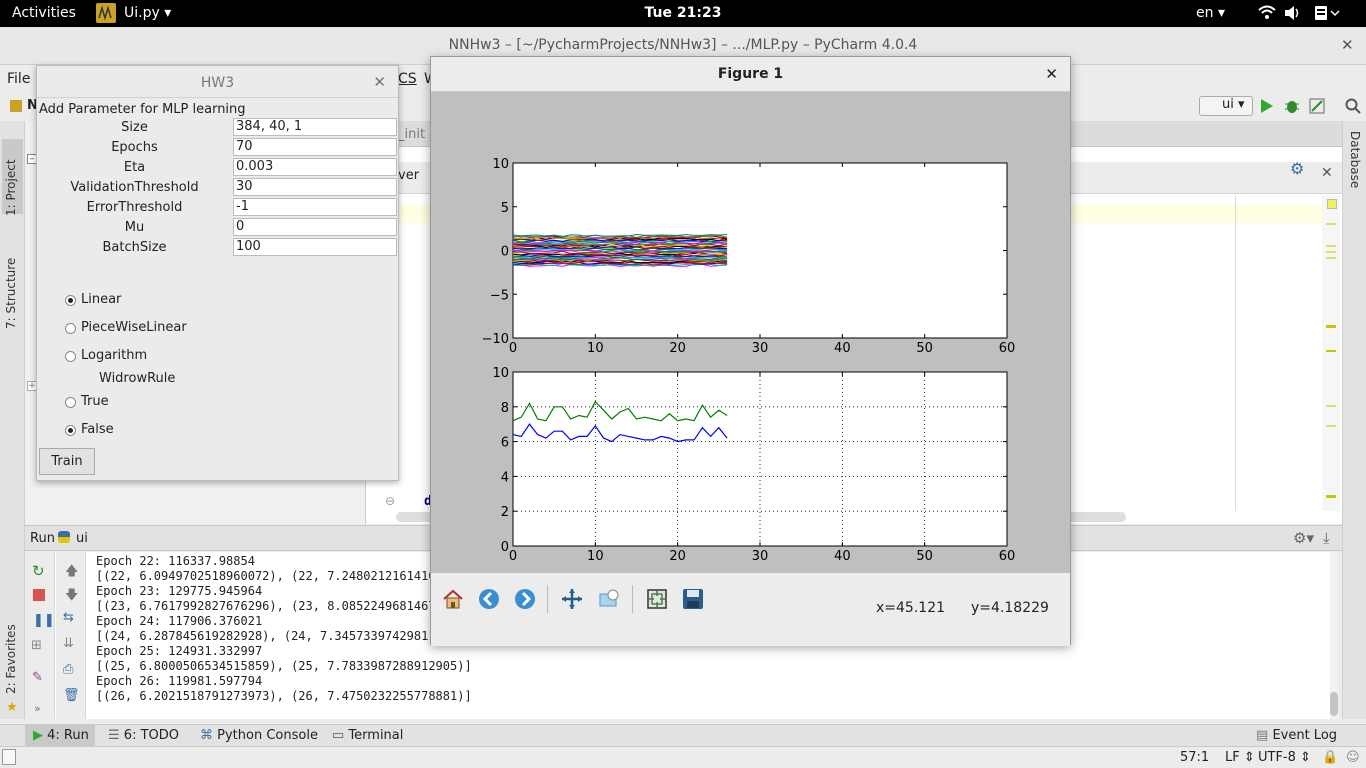 The width and height of the screenshot is (1366, 768). What do you see at coordinates (407, 79) in the screenshot?
I see `menu-vcs: CS` at bounding box center [407, 79].